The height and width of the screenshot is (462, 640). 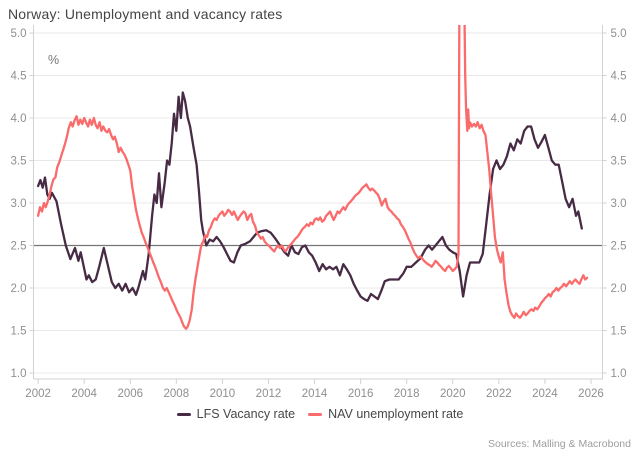 I want to click on x-axis-label: 2026, so click(x=591, y=394).